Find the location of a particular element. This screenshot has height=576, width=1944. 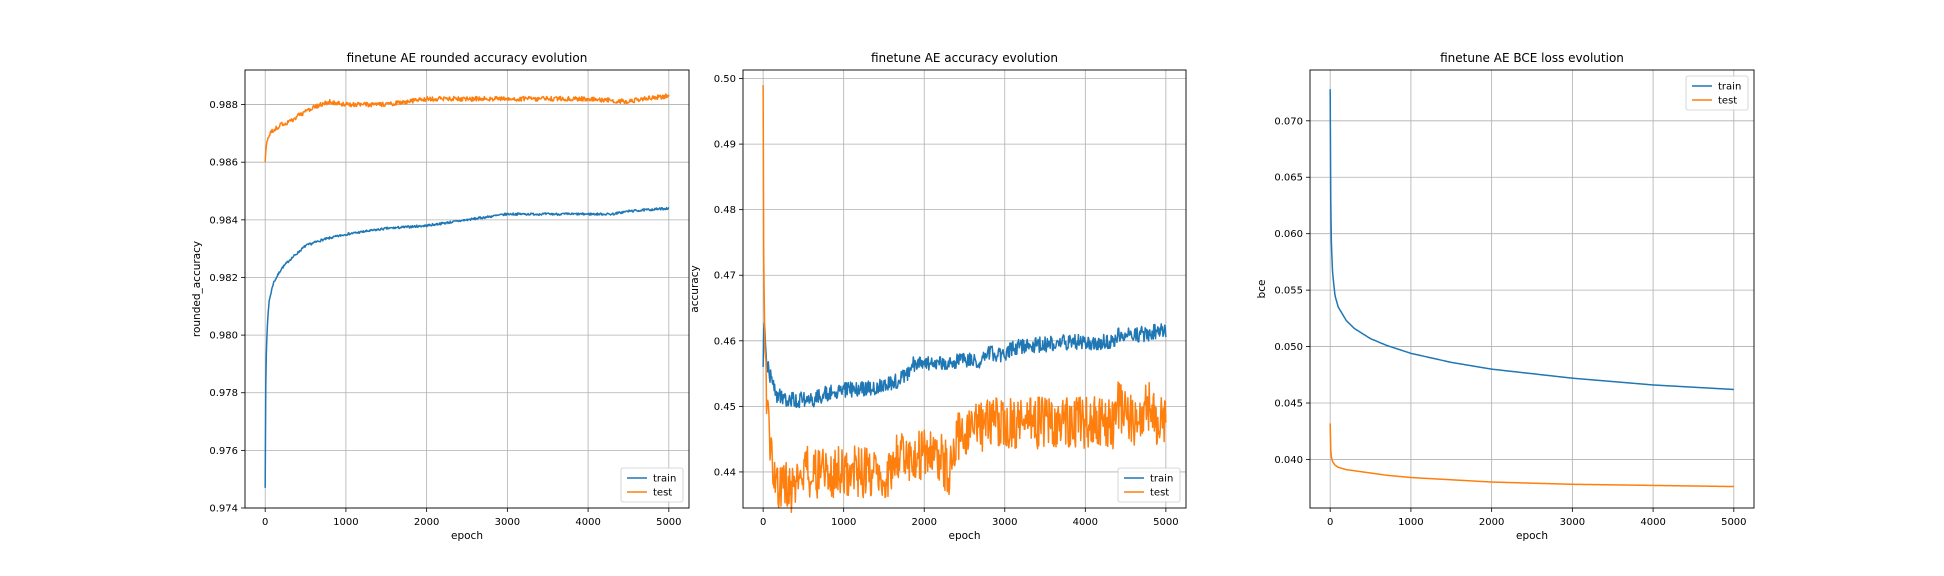

y-tick-label: 0.978 is located at coordinates (223, 393).